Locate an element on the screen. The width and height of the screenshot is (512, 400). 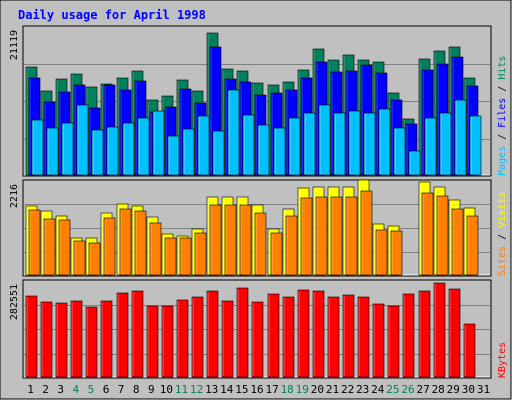
x-tick-label-day-24: 24 is located at coordinates (378, 389).